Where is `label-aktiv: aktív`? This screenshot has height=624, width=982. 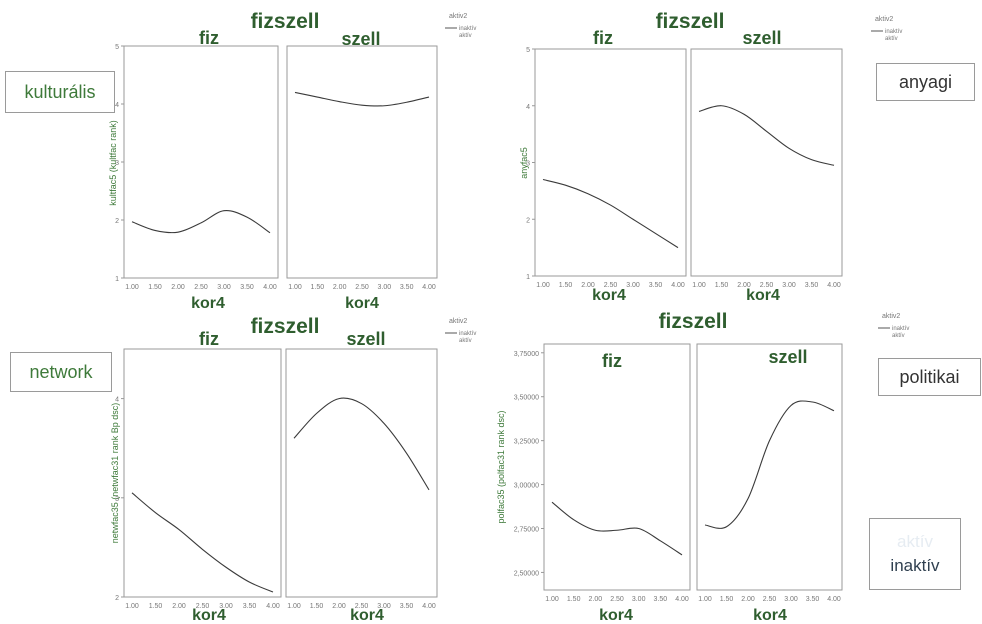
label-aktiv: aktív is located at coordinates (915, 541).